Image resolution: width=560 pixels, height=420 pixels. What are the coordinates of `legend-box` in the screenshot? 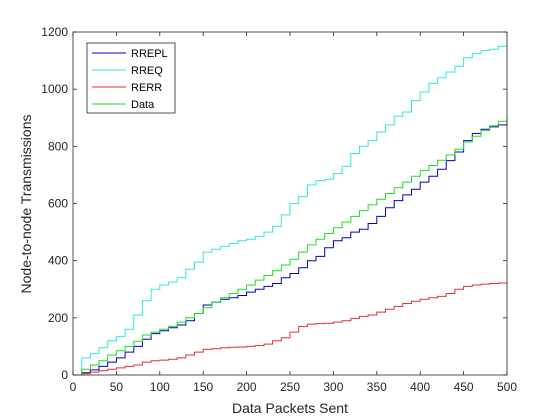 It's located at (131, 78).